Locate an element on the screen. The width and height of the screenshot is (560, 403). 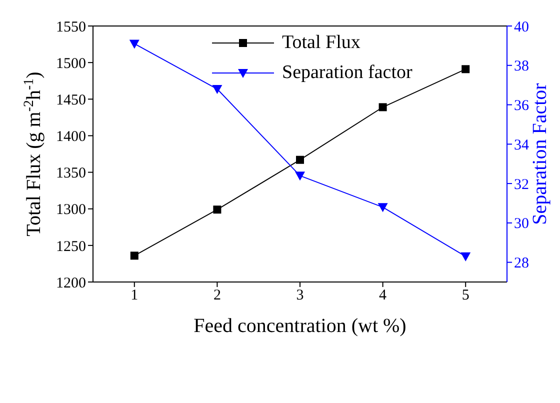
y-tick-label: 1450 is located at coordinates (71, 100).